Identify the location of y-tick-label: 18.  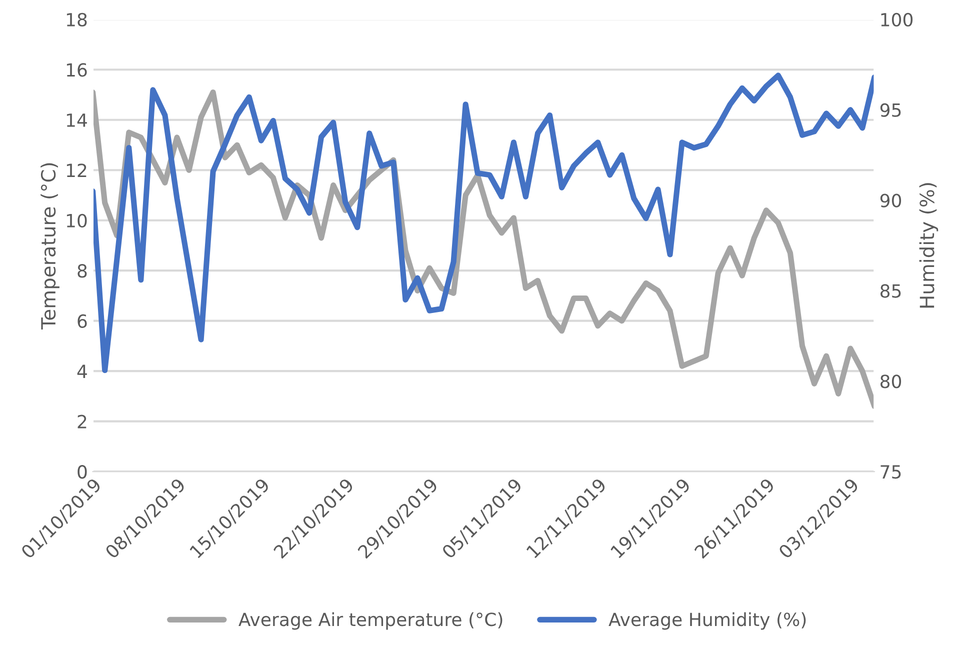
(76, 19).